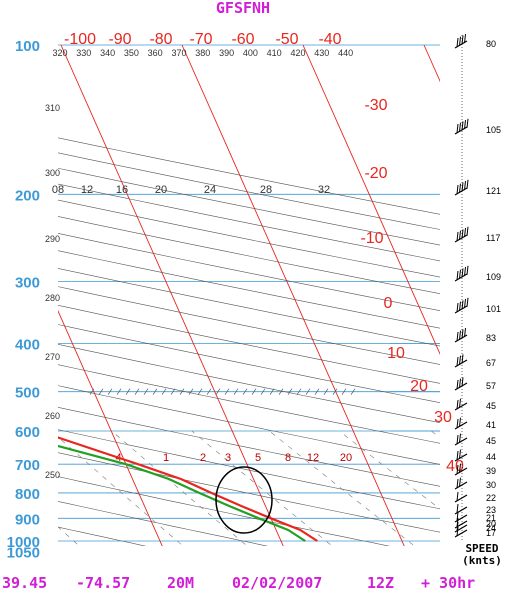 This screenshot has height=591, width=506. What do you see at coordinates (242, 39) in the screenshot?
I see `isotherm-label: -60` at bounding box center [242, 39].